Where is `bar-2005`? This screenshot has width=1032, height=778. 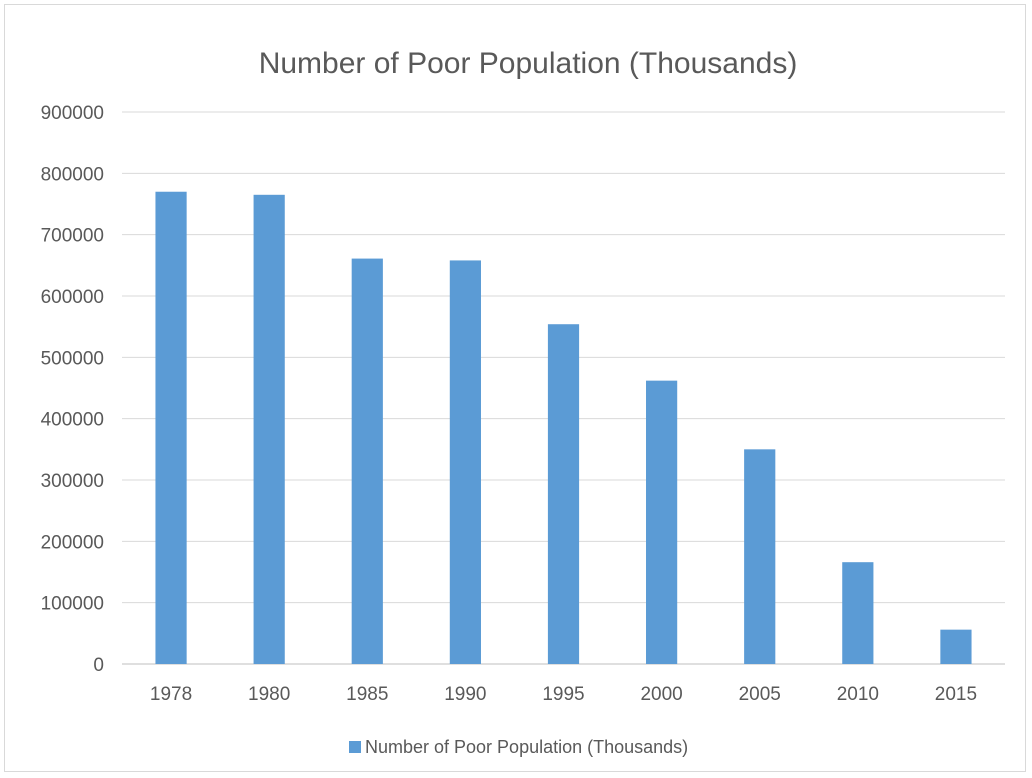 bar-2005 is located at coordinates (760, 556).